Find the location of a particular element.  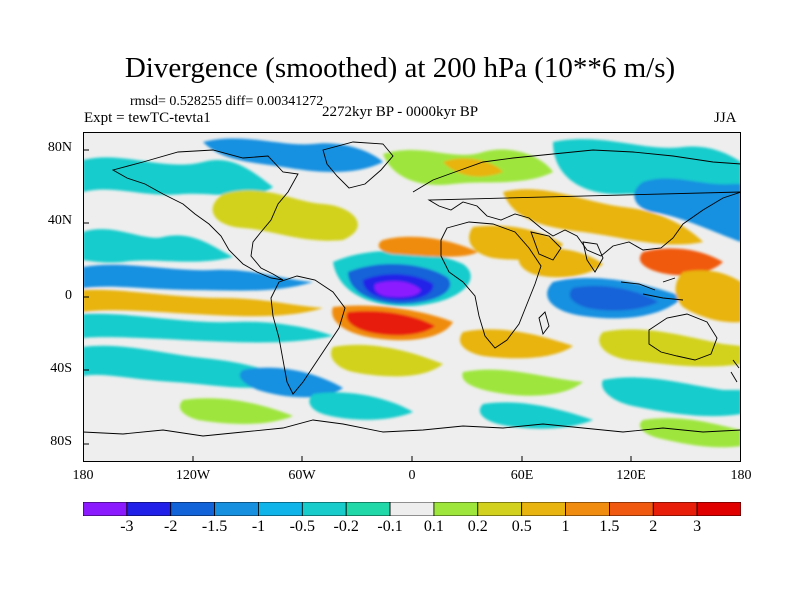

x-tick-label-0: 0 is located at coordinates (412, 475).